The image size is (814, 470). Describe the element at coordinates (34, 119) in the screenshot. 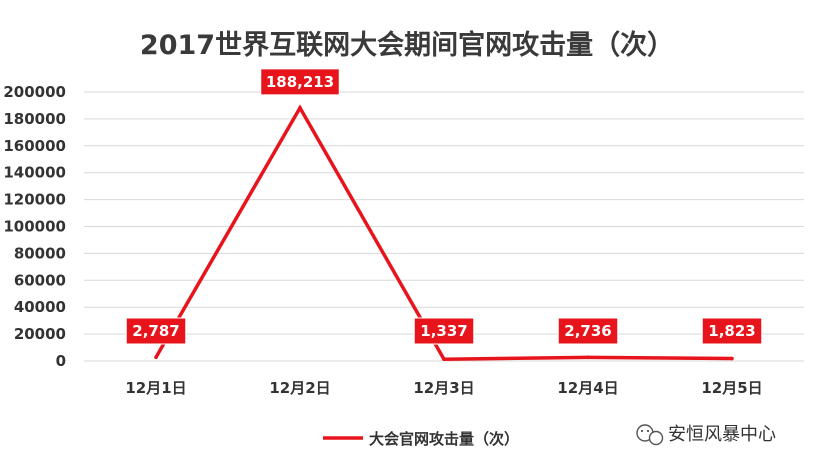

I see `y-tick-label: 180000` at that location.